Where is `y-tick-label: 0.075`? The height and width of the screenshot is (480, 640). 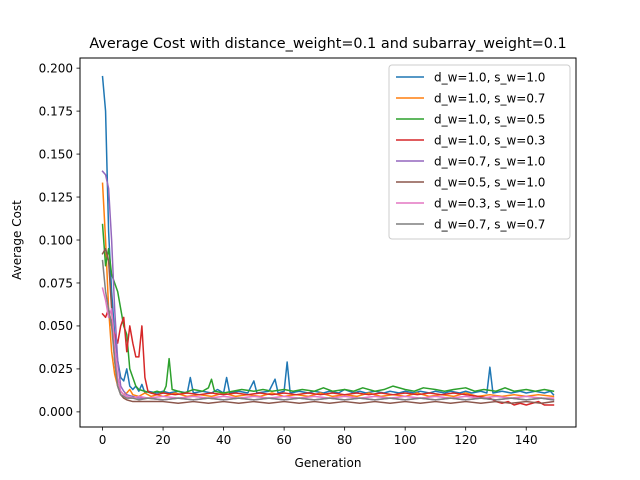
y-tick-label: 0.075 is located at coordinates (56, 283).